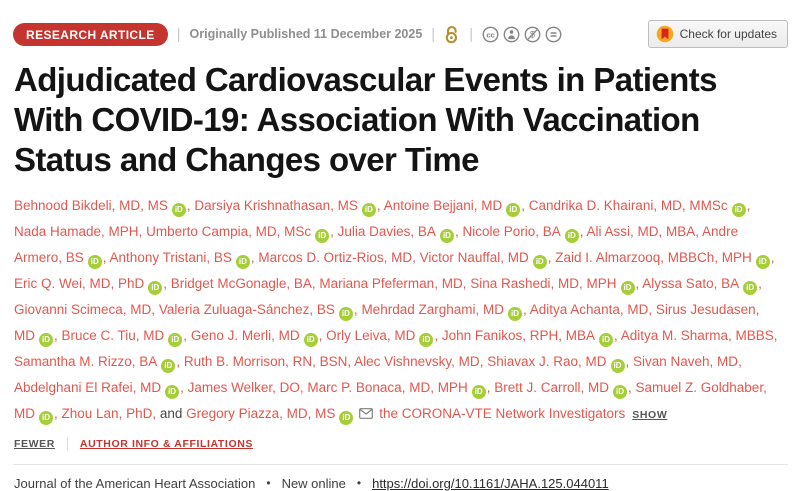 This screenshot has width=800, height=491. I want to click on author-link: Nada Hamade, MPH, so click(76, 231).